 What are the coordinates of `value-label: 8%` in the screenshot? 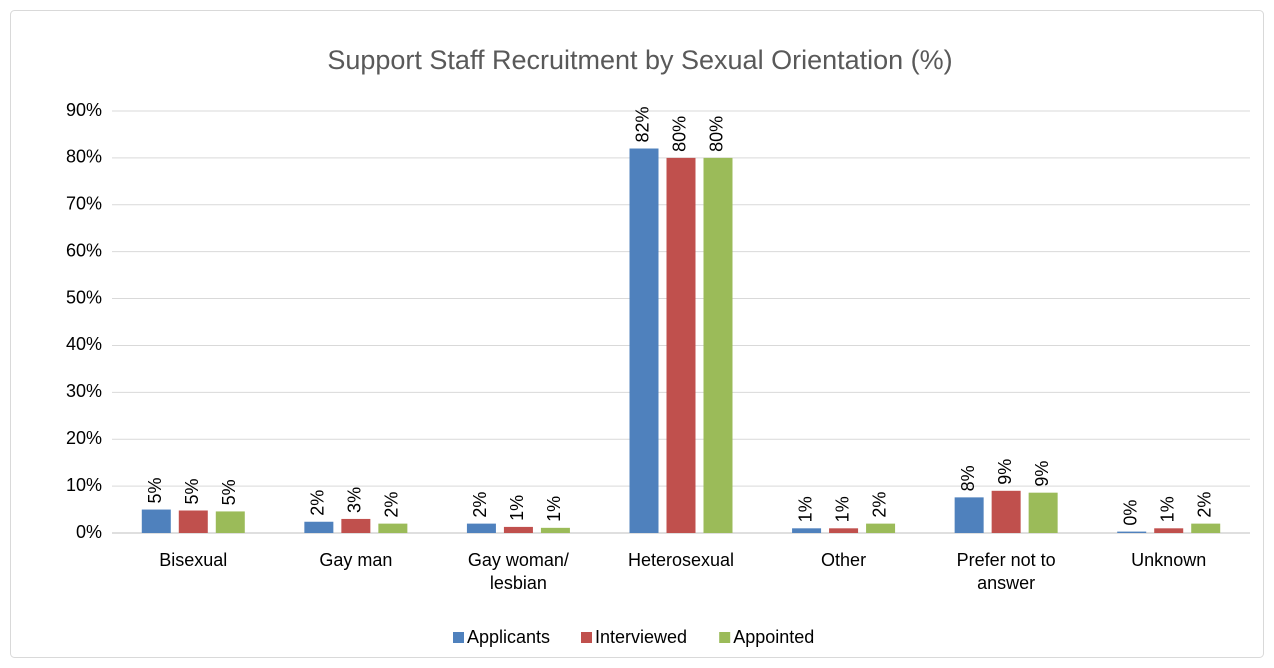 It's located at (968, 478).